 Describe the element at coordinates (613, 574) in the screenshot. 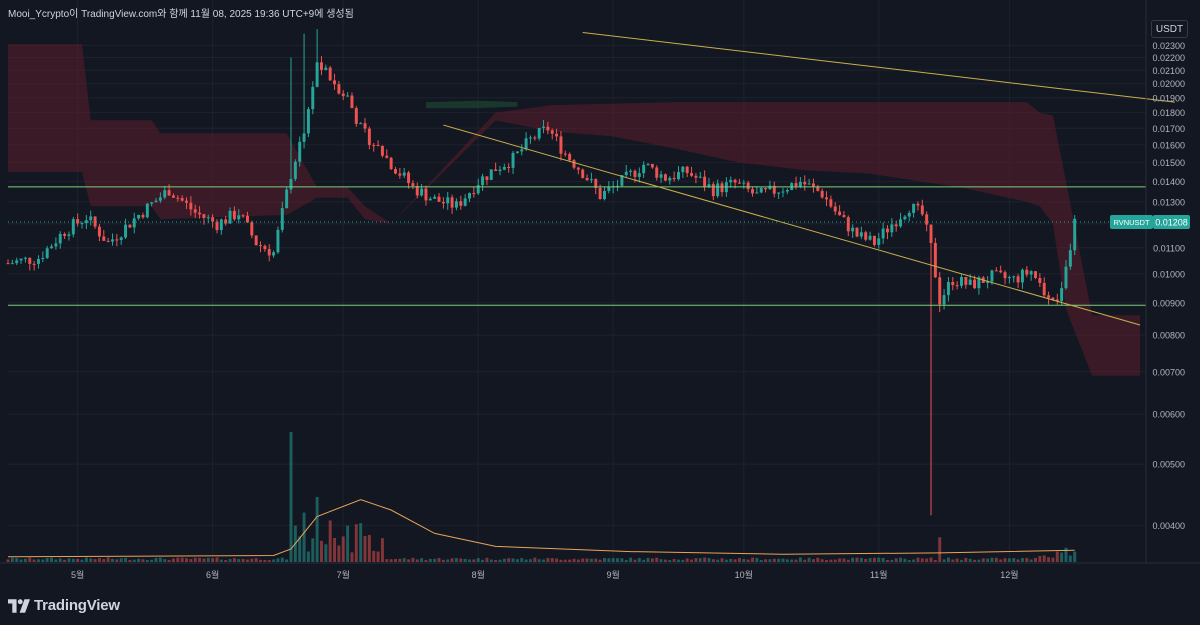

I see `x-tick-label: 9월` at that location.